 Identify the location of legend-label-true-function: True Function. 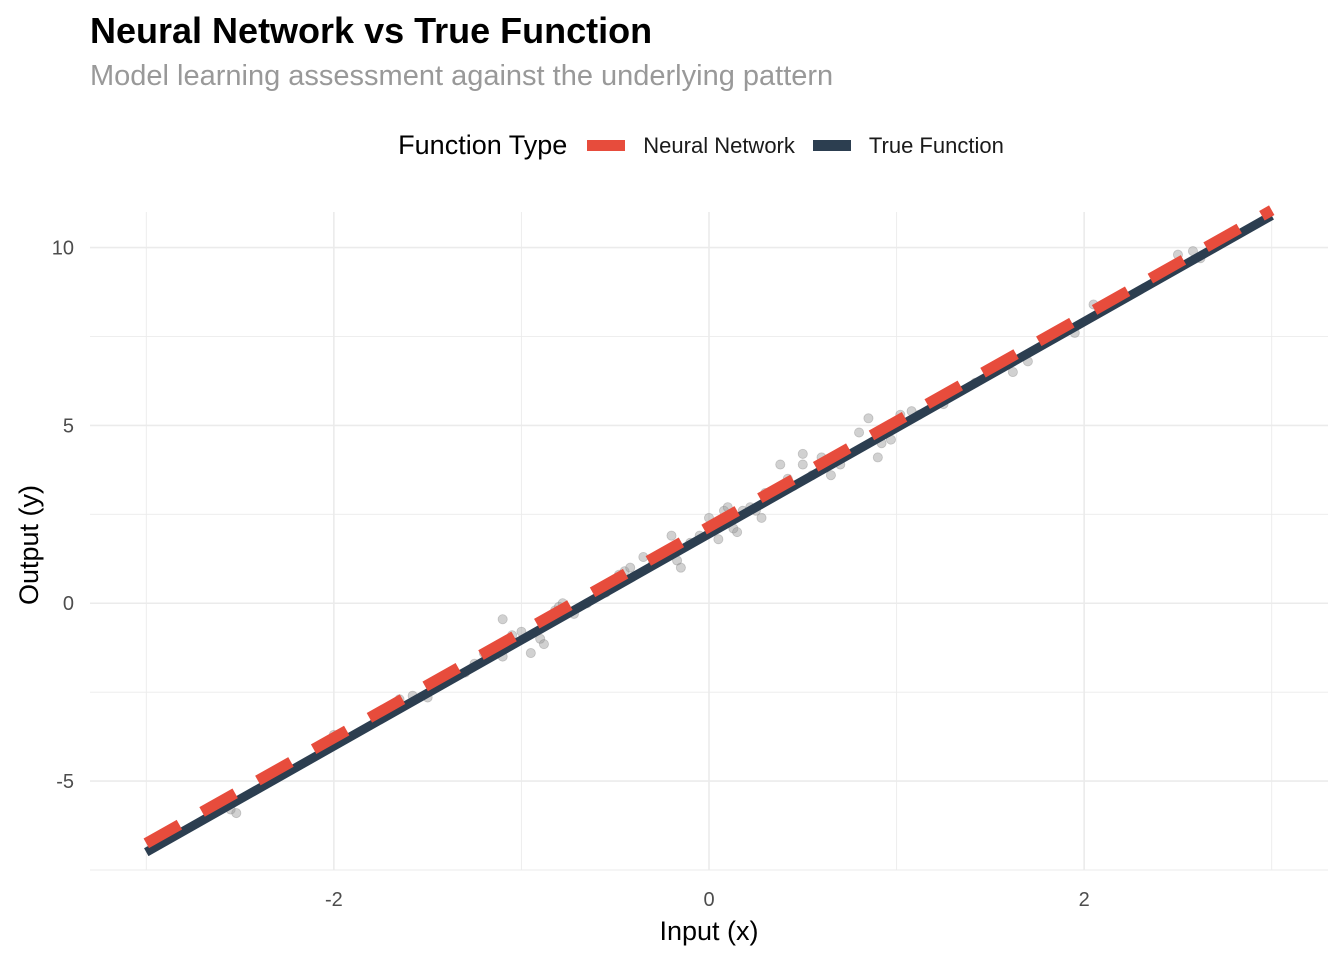
(936, 145).